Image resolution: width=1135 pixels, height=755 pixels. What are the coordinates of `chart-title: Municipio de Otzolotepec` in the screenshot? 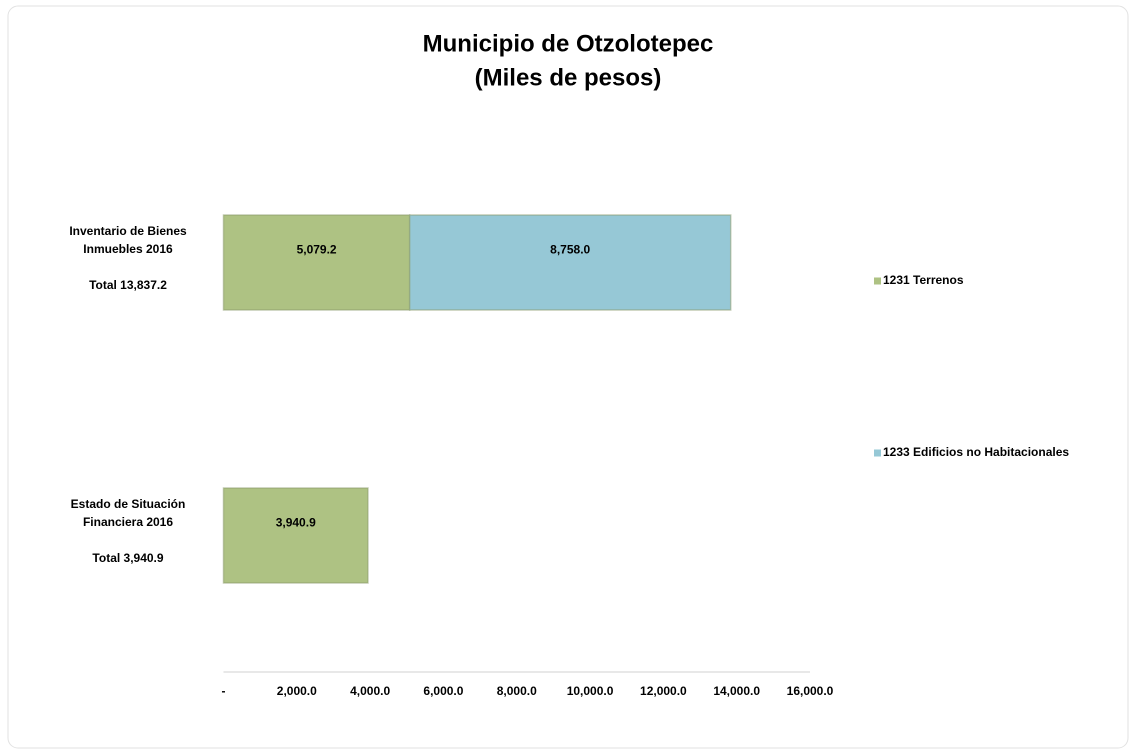 It's located at (568, 43).